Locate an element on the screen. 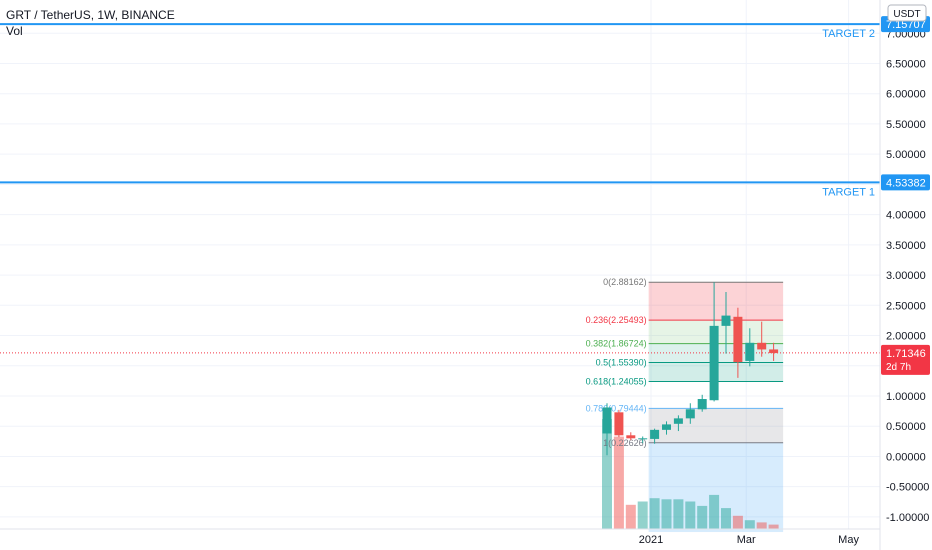  target-price-badge-text: 7.15707 is located at coordinates (906, 25).